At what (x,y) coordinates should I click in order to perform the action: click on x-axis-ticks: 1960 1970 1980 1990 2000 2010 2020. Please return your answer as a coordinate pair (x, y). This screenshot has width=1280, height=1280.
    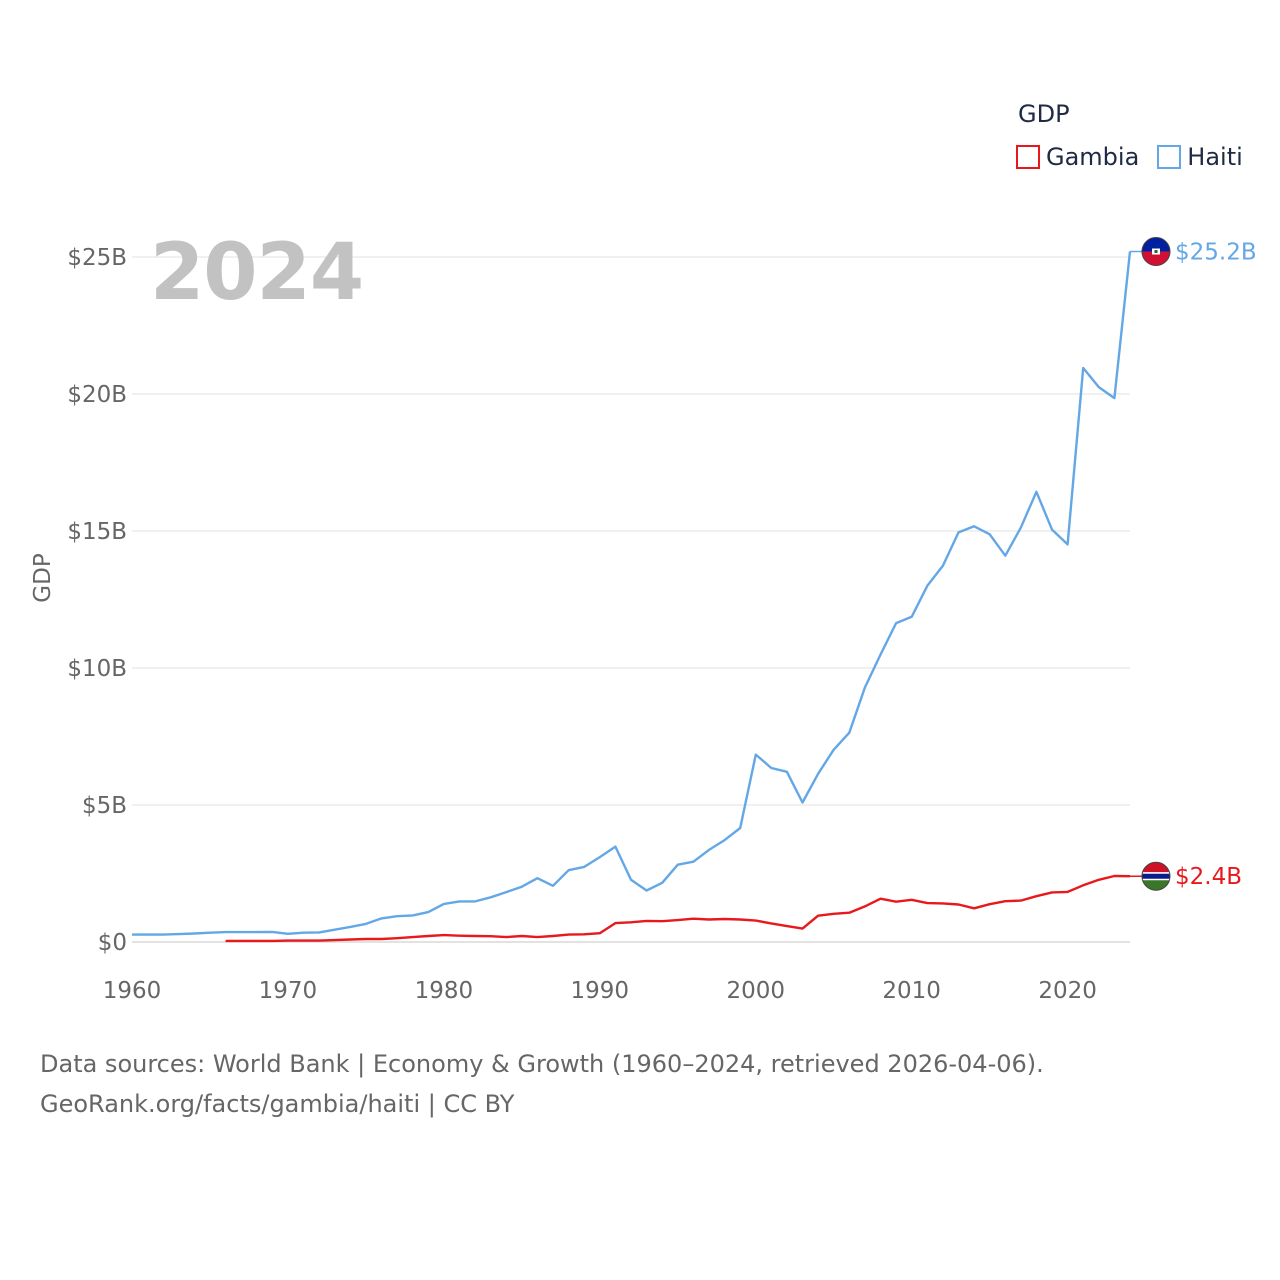
    Looking at the image, I should click on (600, 991).